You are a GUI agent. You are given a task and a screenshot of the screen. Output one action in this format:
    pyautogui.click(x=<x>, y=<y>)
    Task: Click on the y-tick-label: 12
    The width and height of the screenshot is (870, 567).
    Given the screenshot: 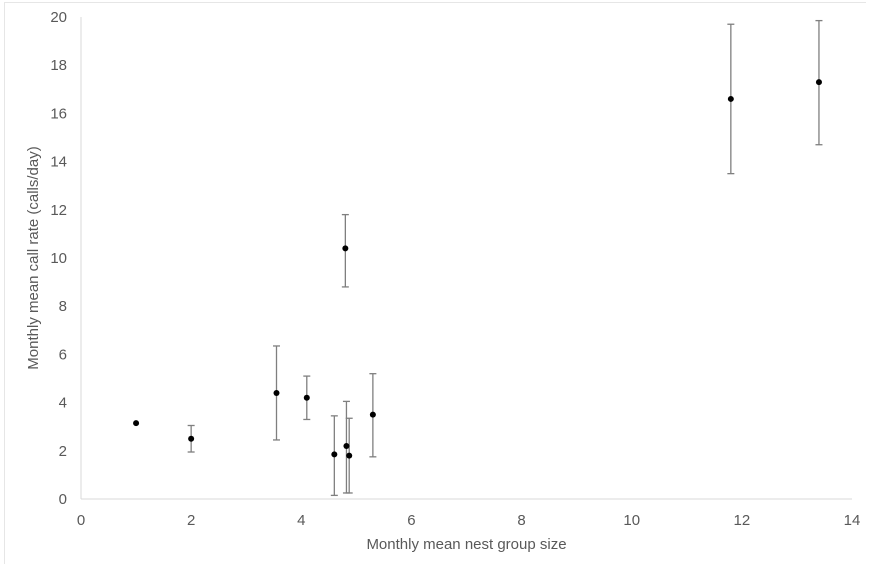 What is the action you would take?
    pyautogui.click(x=58, y=210)
    